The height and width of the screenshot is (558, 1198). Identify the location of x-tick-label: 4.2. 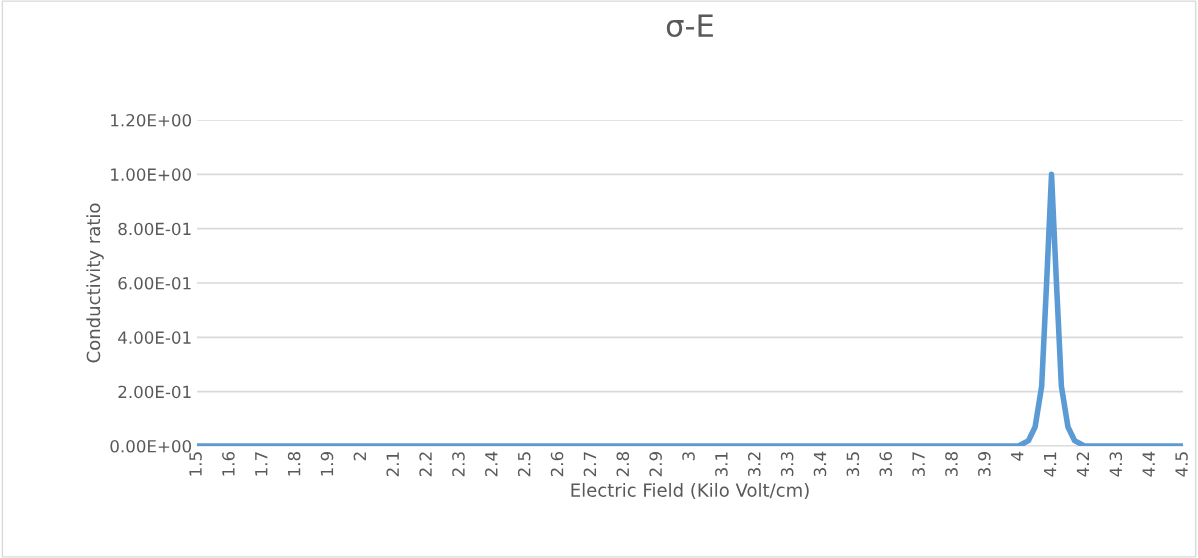
(1082, 464).